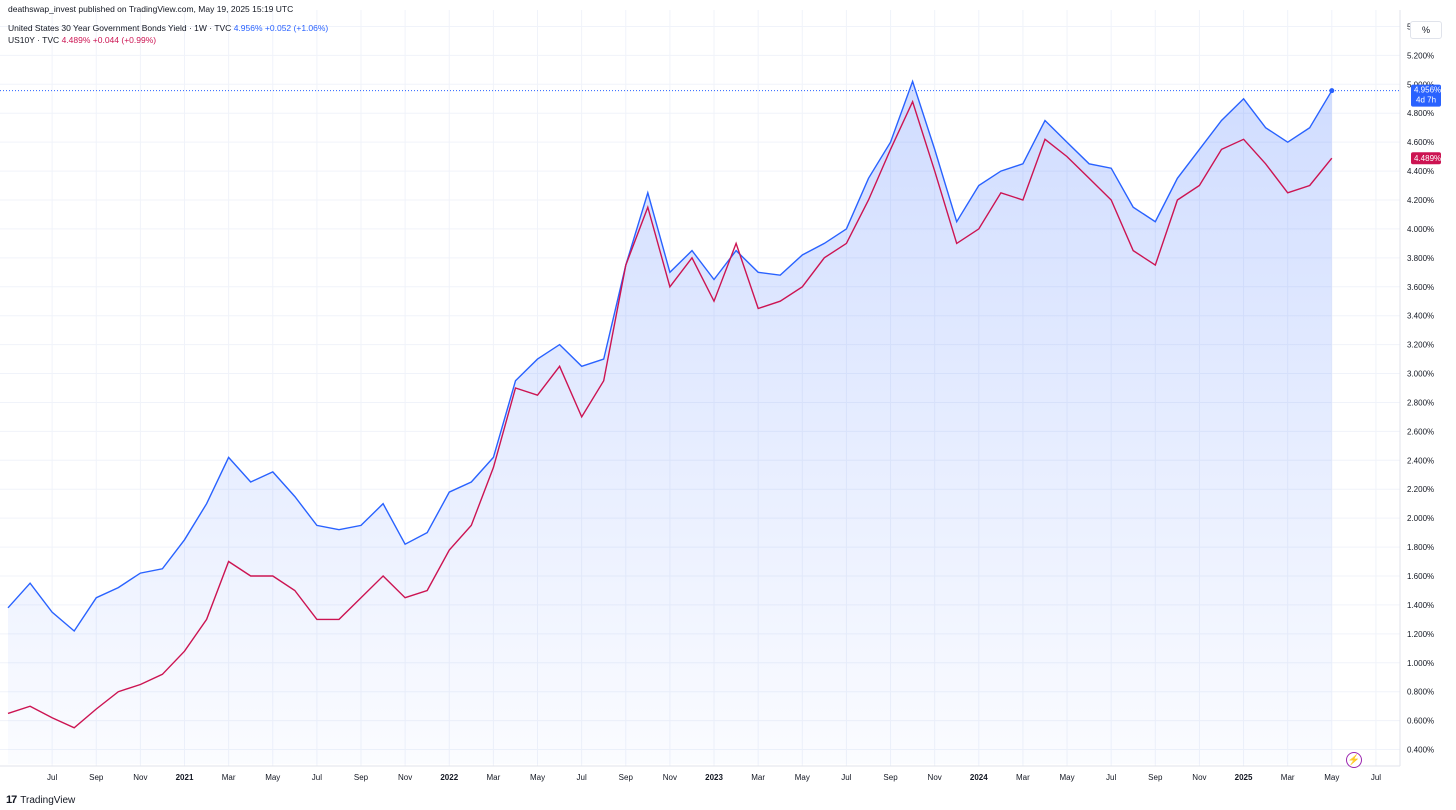 Image resolution: width=1456 pixels, height=810 pixels. I want to click on tradingview-logo-icon: 17, so click(11, 800).